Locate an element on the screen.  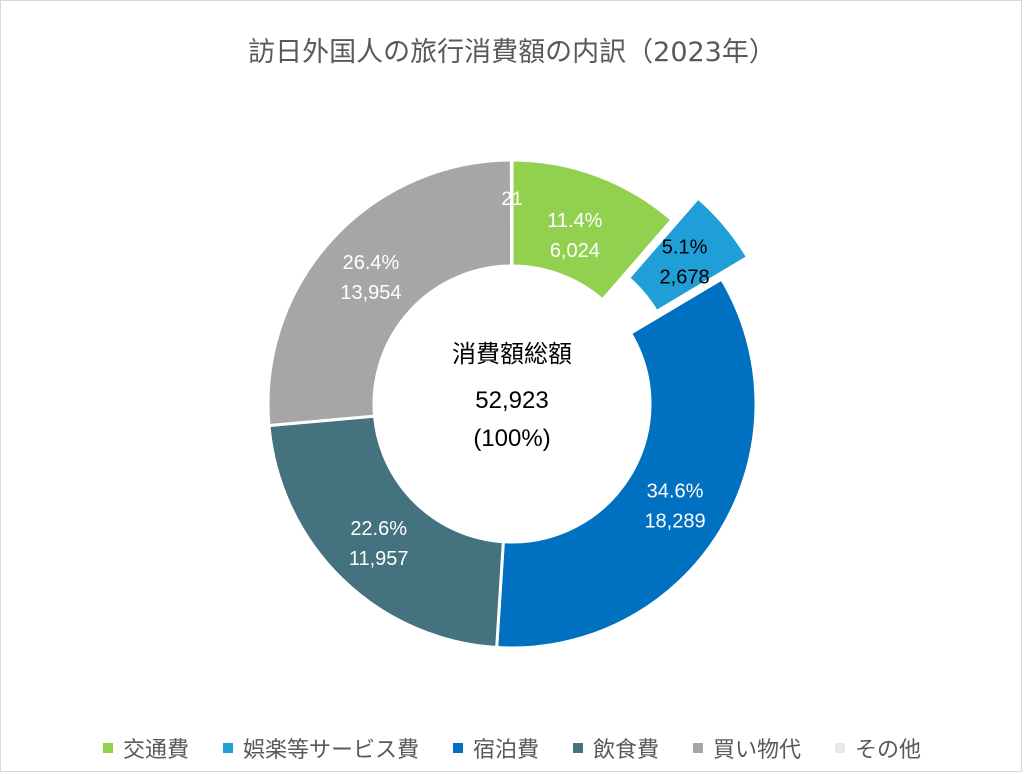
center-percent: (100%) is located at coordinates (511, 438).